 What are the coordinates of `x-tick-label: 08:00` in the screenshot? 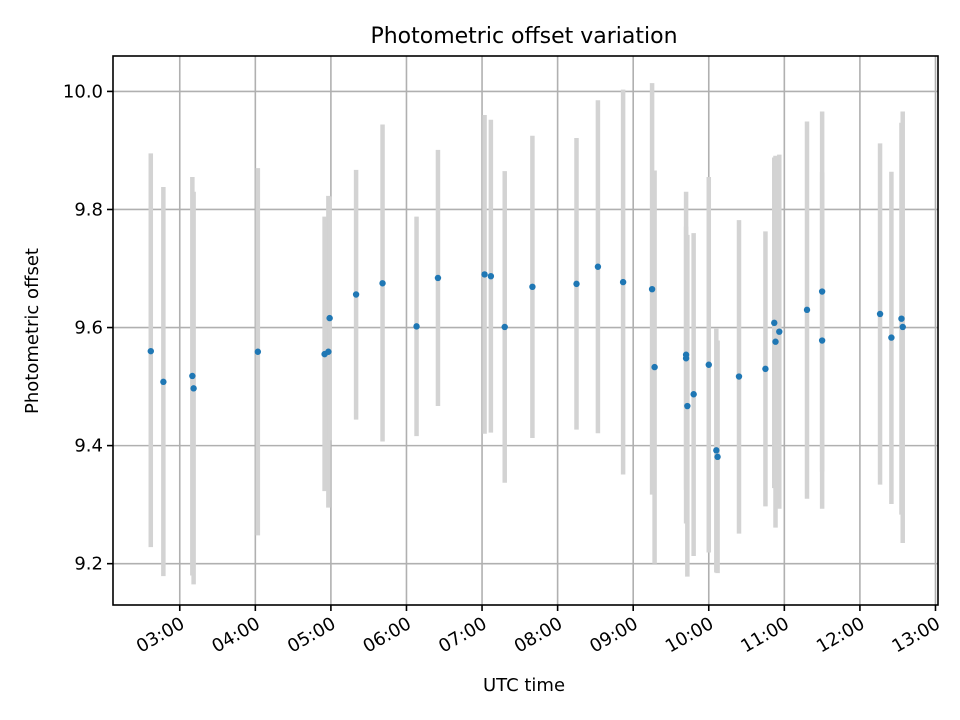 It's located at (538, 635).